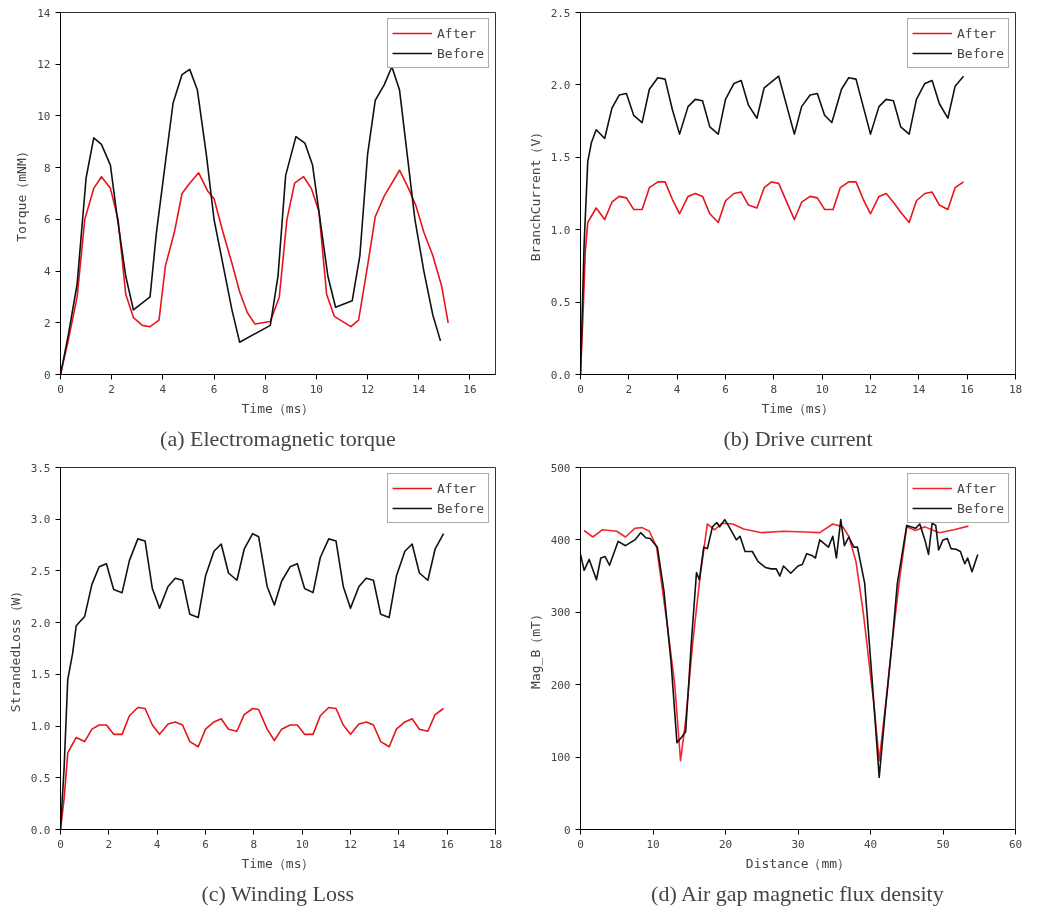 The image size is (1053, 924). I want to click on y-tick-label: 14, so click(44, 13).